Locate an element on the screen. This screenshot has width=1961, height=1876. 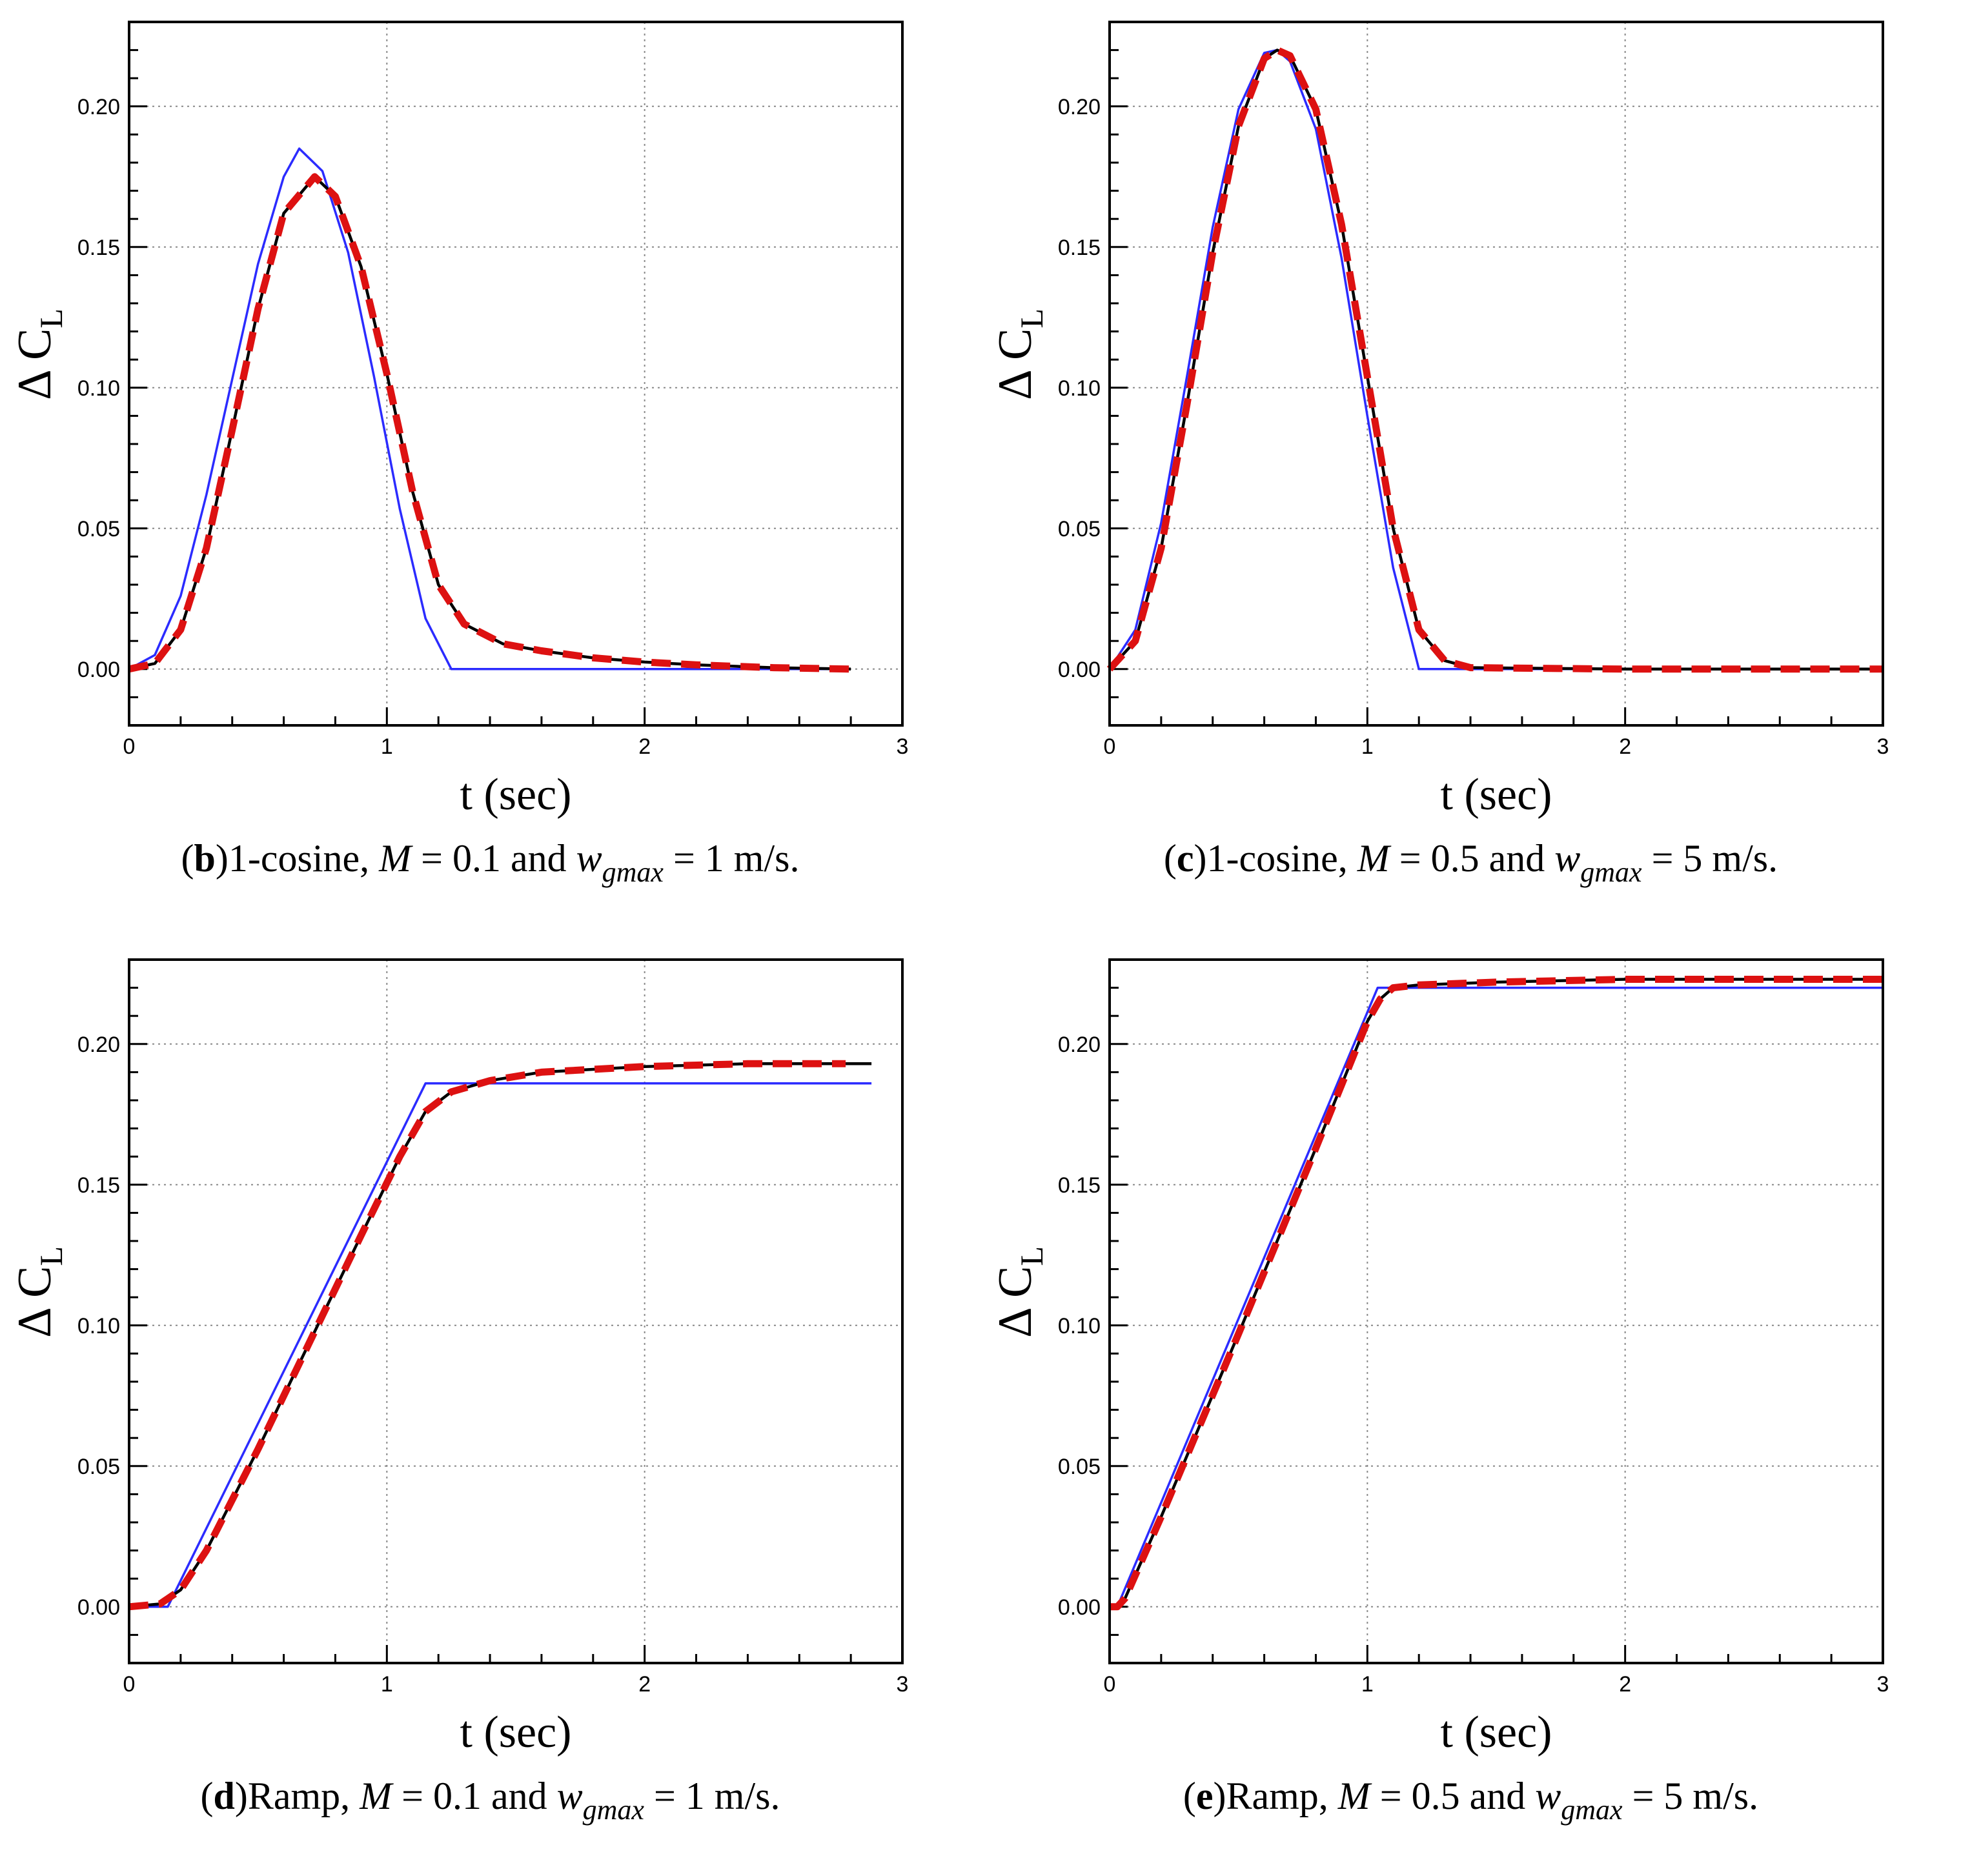
caption-e: (e)Ramp, M = 0.5 and wgmax = 5 m/s. is located at coordinates (1471, 1800).